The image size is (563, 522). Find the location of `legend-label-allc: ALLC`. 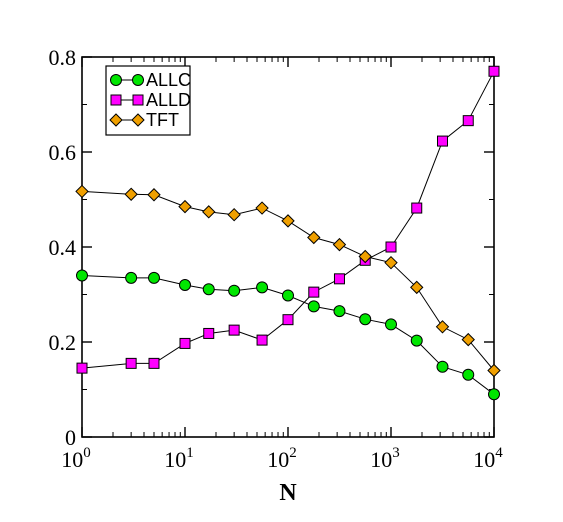

legend-label-allc: ALLC is located at coordinates (168, 80).